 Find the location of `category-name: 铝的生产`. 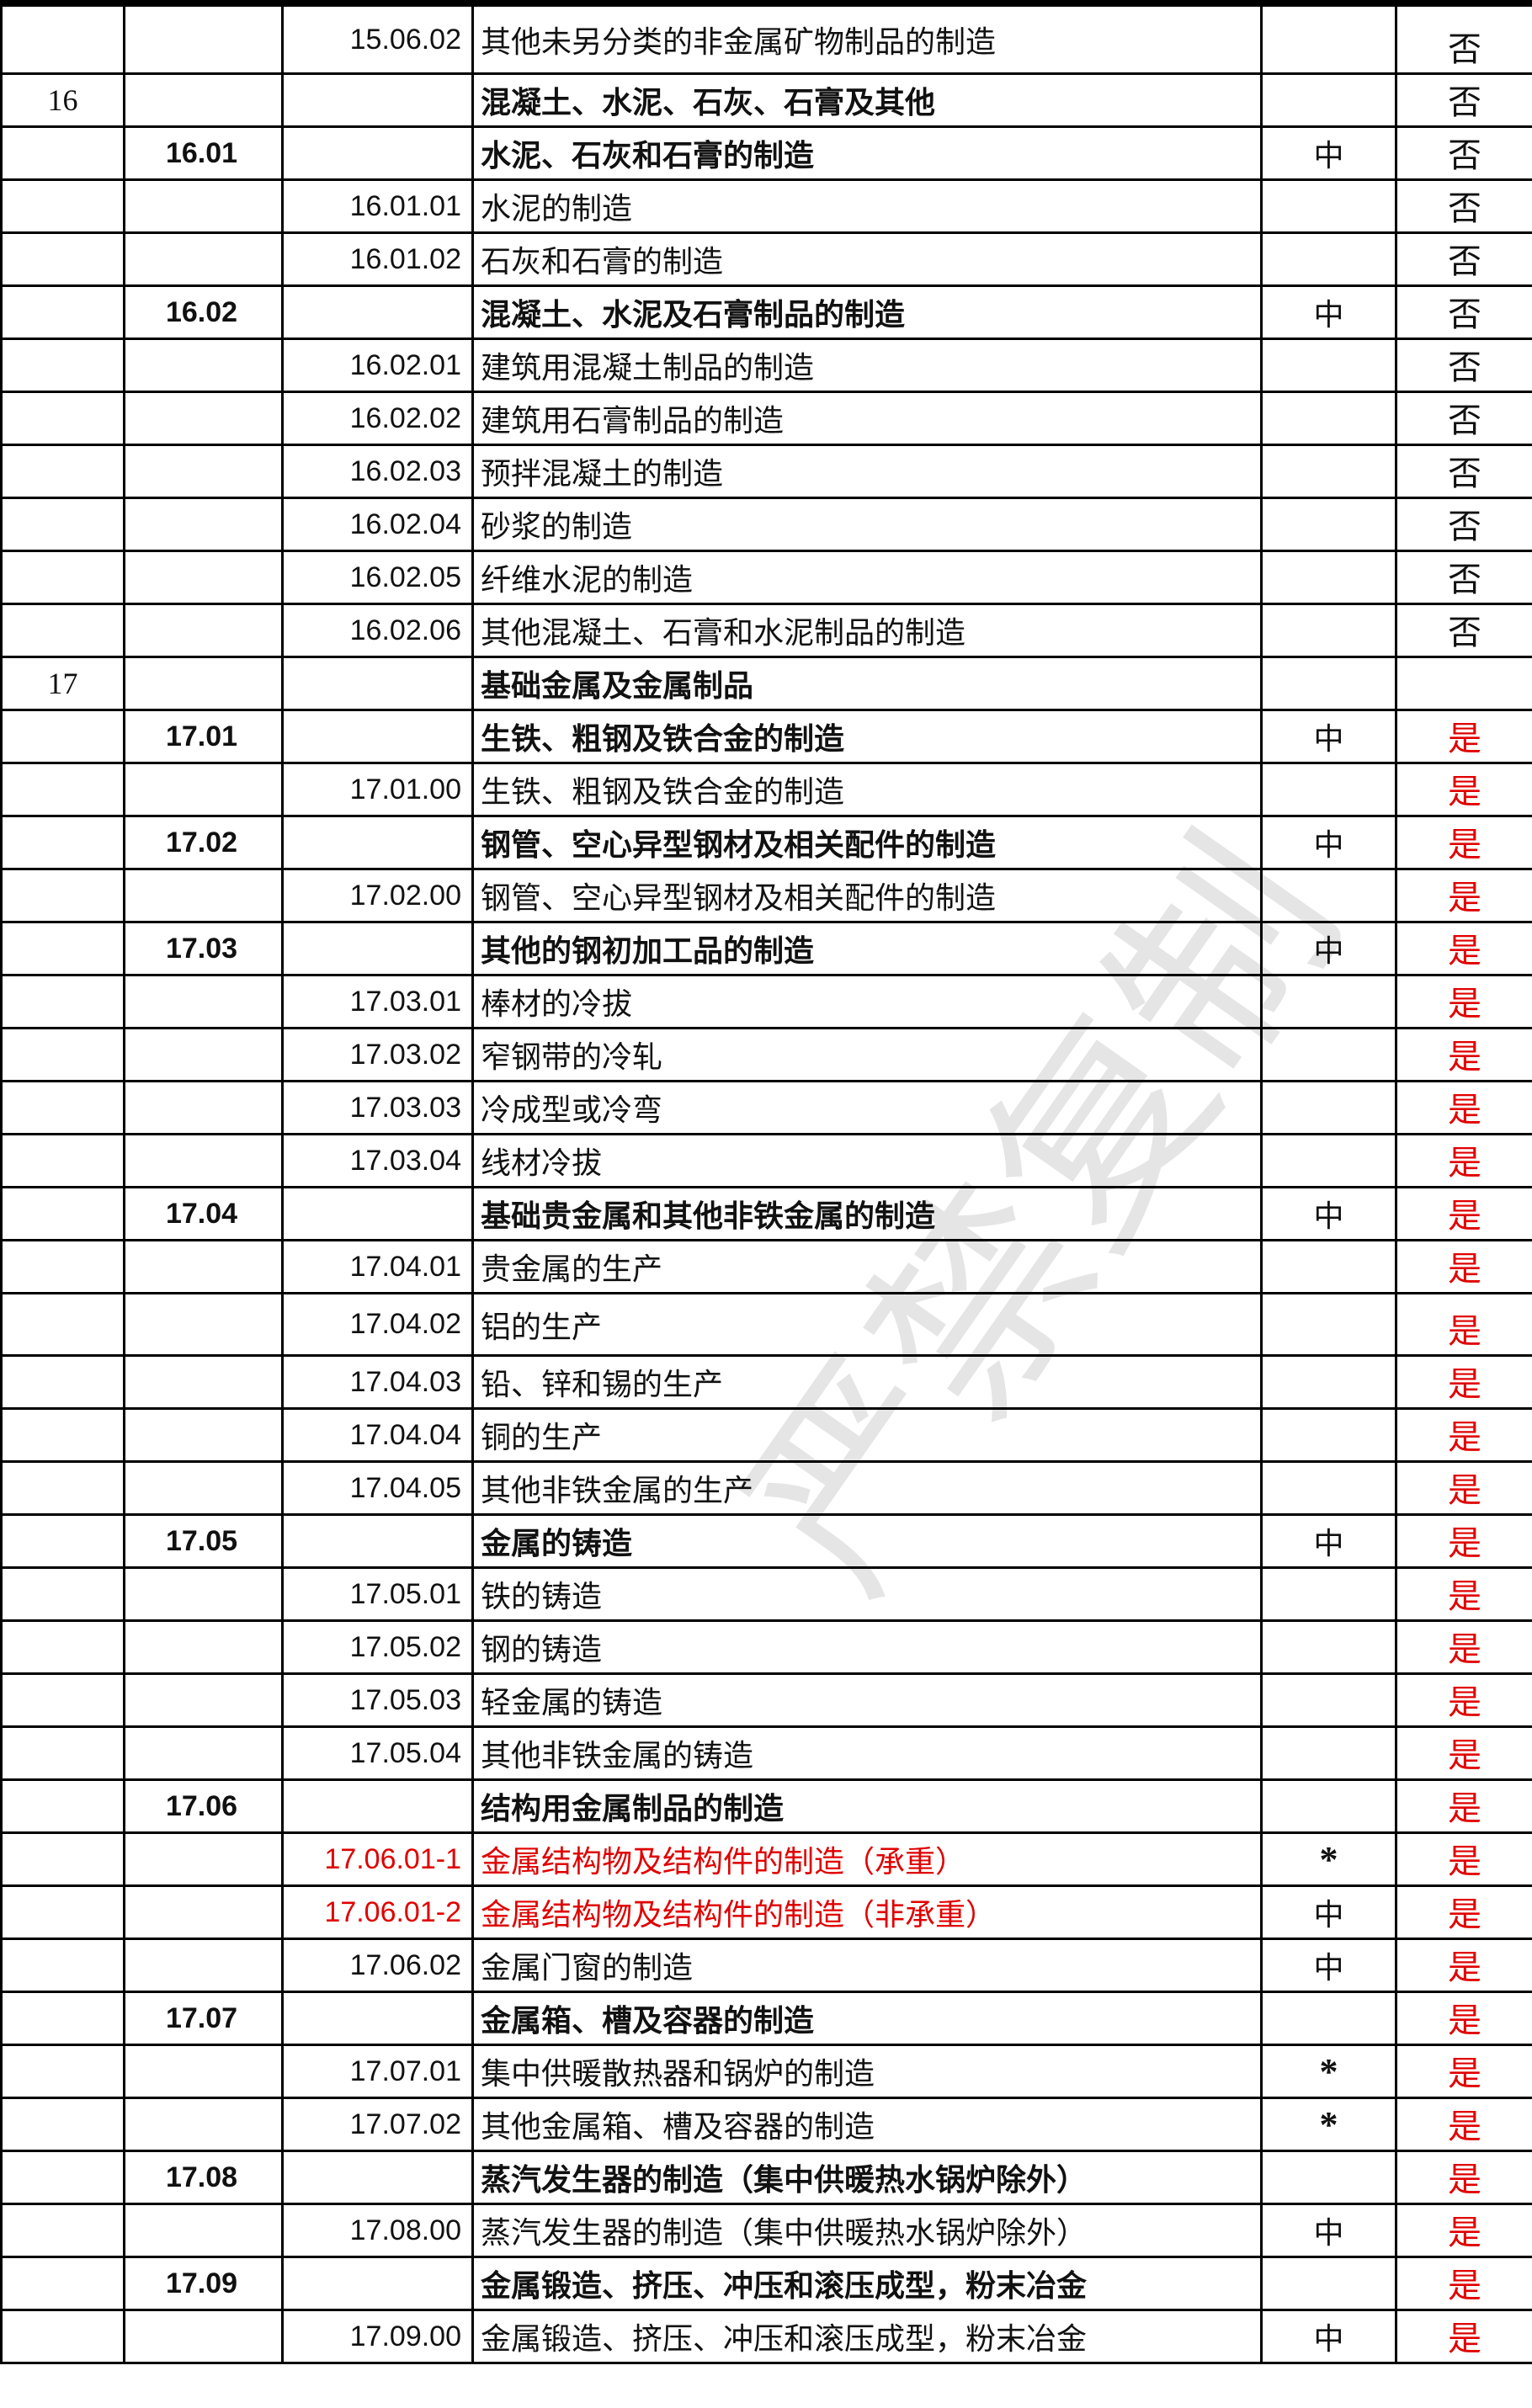

category-name: 铝的生产 is located at coordinates (867, 1325).